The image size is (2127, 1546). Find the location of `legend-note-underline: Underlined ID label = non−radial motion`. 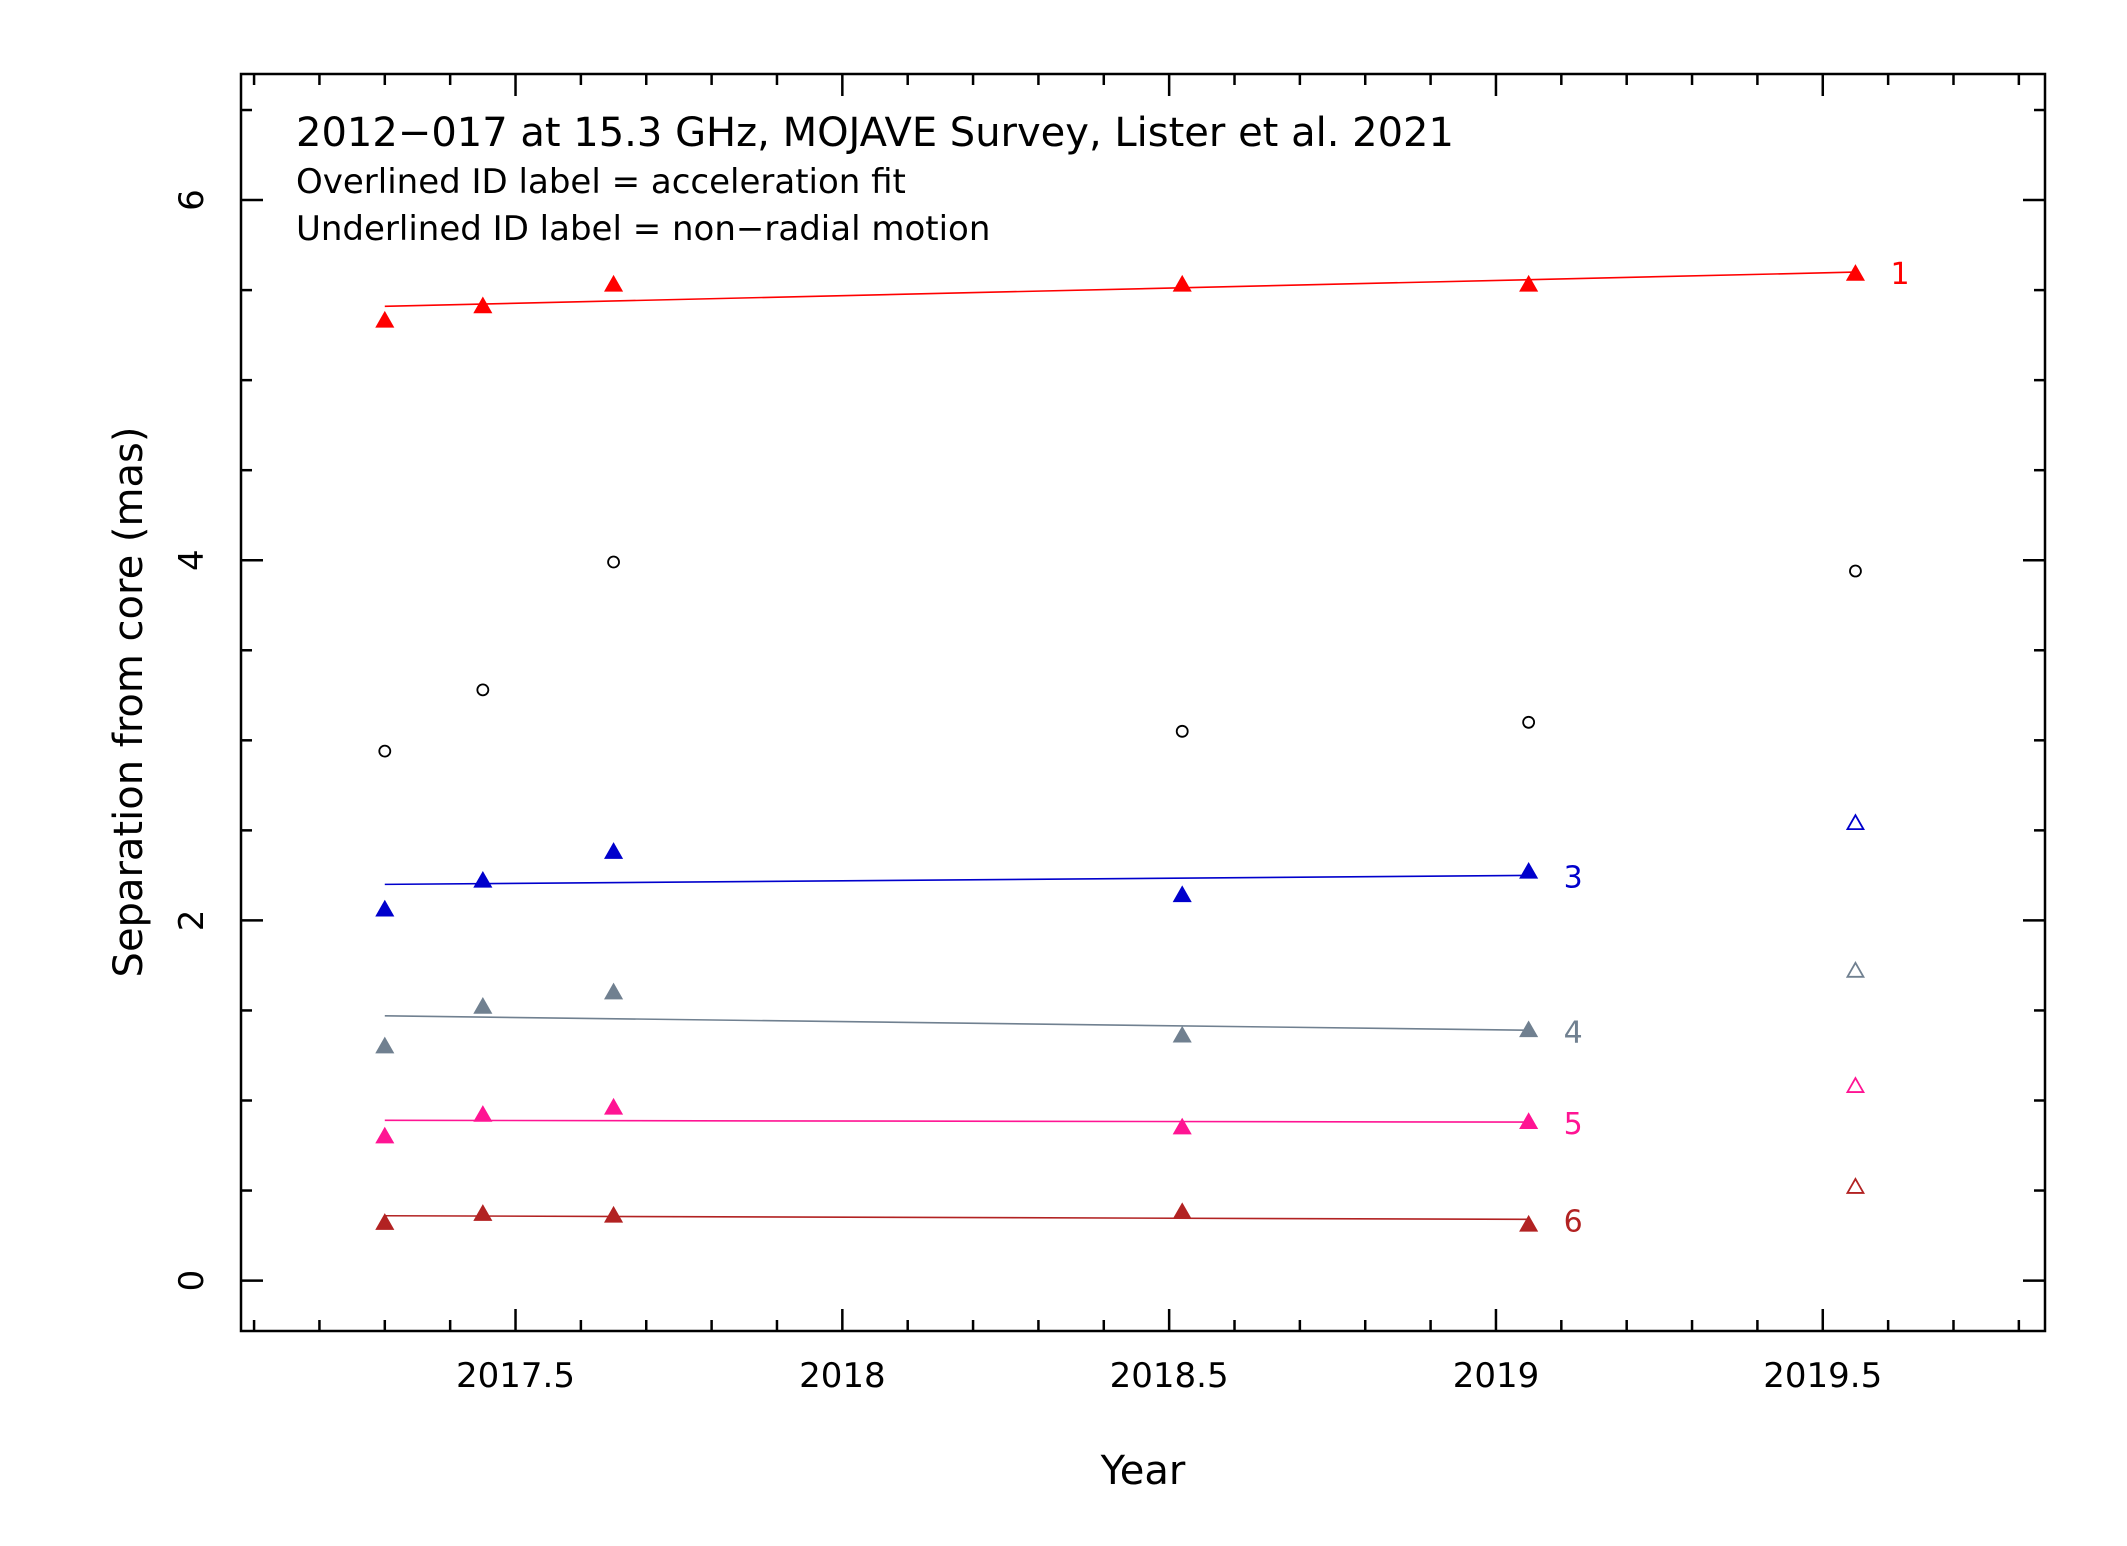

legend-note-underline: Underlined ID label = non−radial motion is located at coordinates (643, 229).